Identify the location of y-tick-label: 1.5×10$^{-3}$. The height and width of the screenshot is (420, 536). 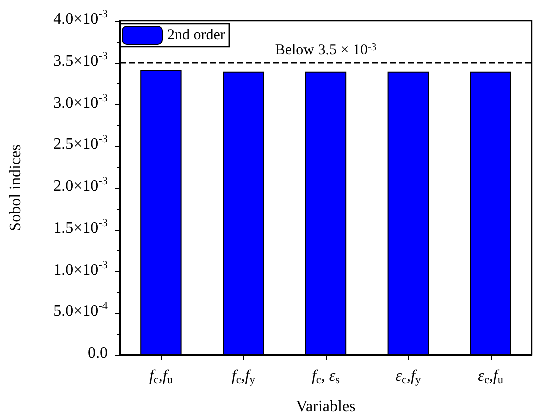
(81, 228).